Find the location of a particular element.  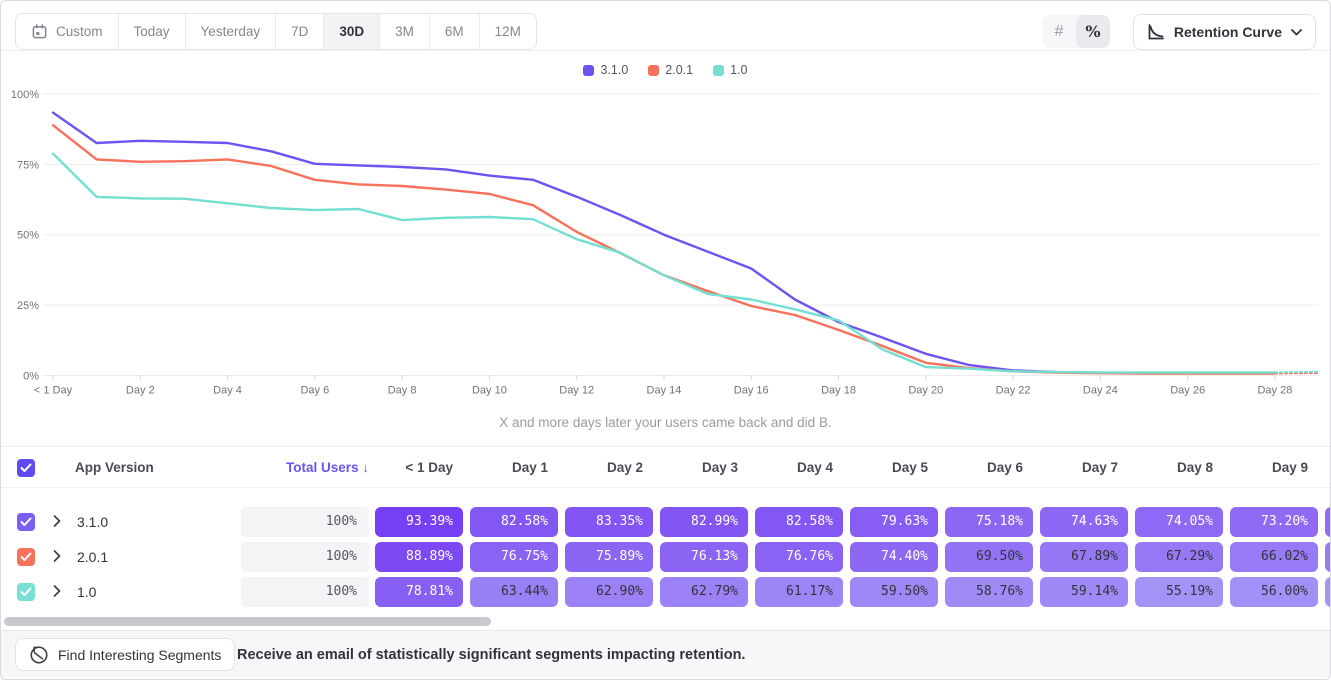

date-range-label: 30D is located at coordinates (352, 31).